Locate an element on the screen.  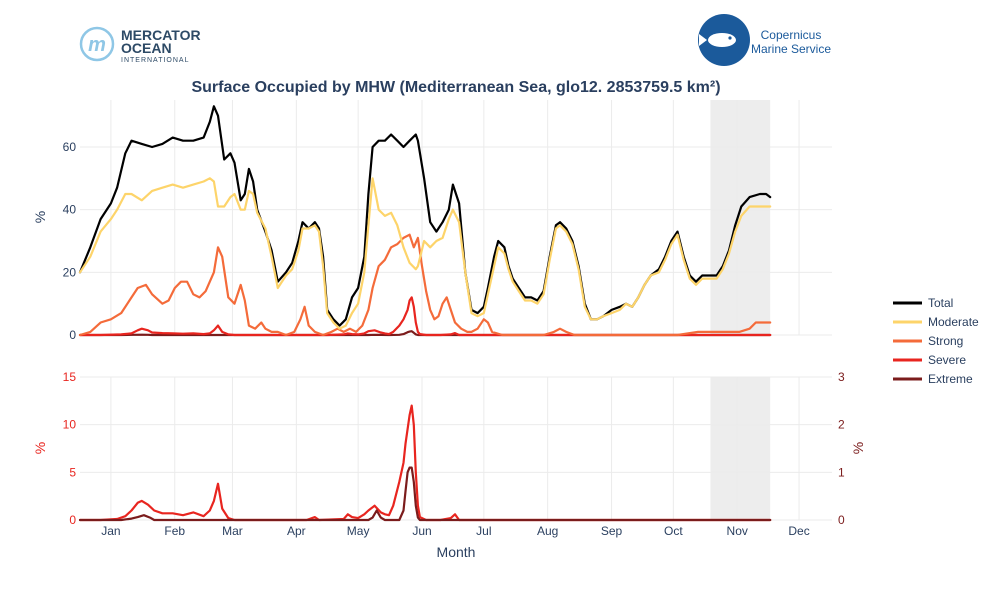
mercator-line1: MERCATOR is located at coordinates (161, 35).